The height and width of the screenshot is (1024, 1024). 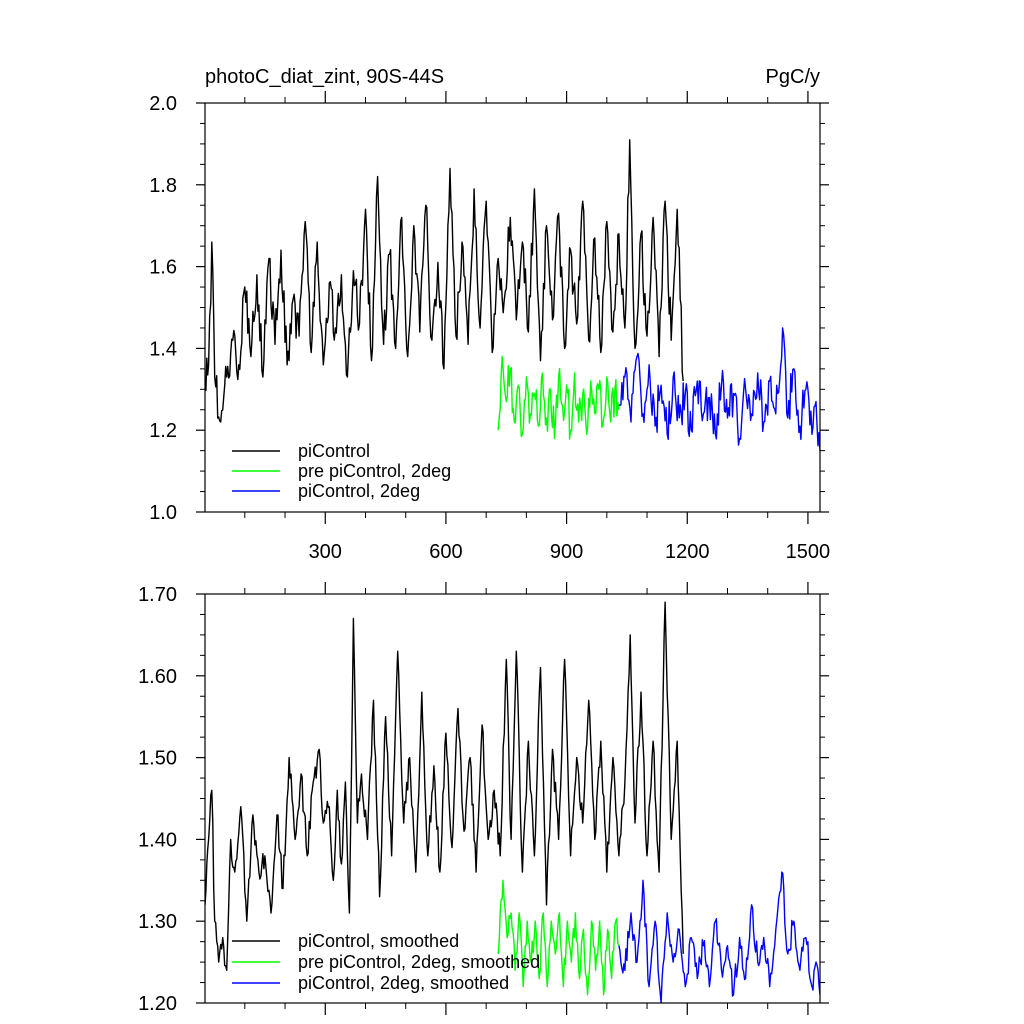 I want to click on y-tick-label: 1.0, so click(x=163, y=513).